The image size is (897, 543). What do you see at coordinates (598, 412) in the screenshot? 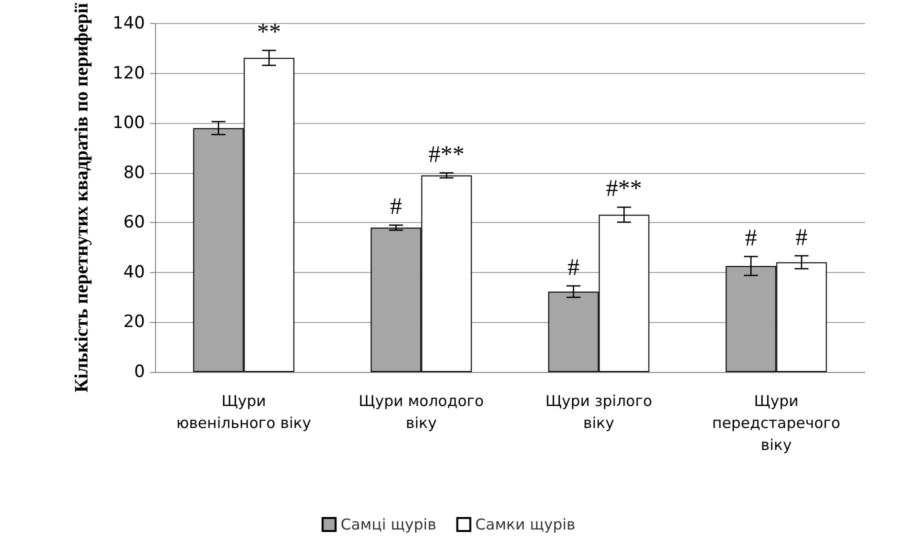
I see `x-tick-label: Щури зрілого віку` at bounding box center [598, 412].